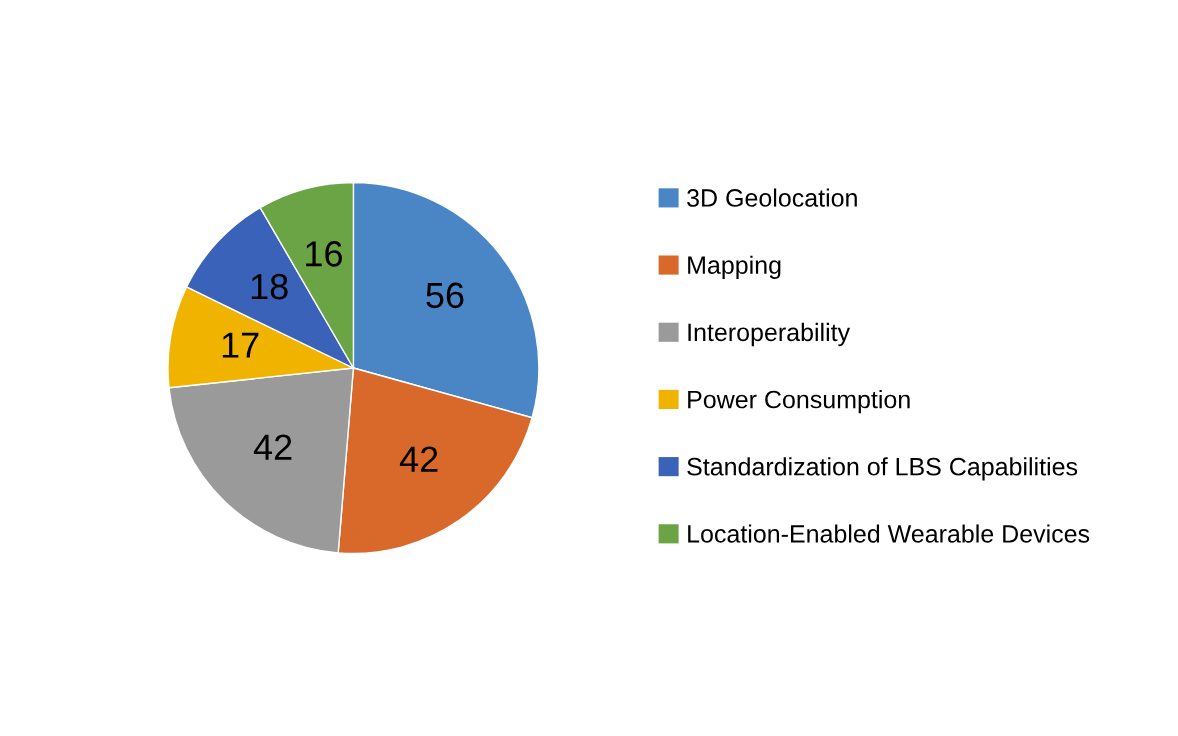 The image size is (1178, 736). What do you see at coordinates (240, 345) in the screenshot?
I see `data-label: 17` at bounding box center [240, 345].